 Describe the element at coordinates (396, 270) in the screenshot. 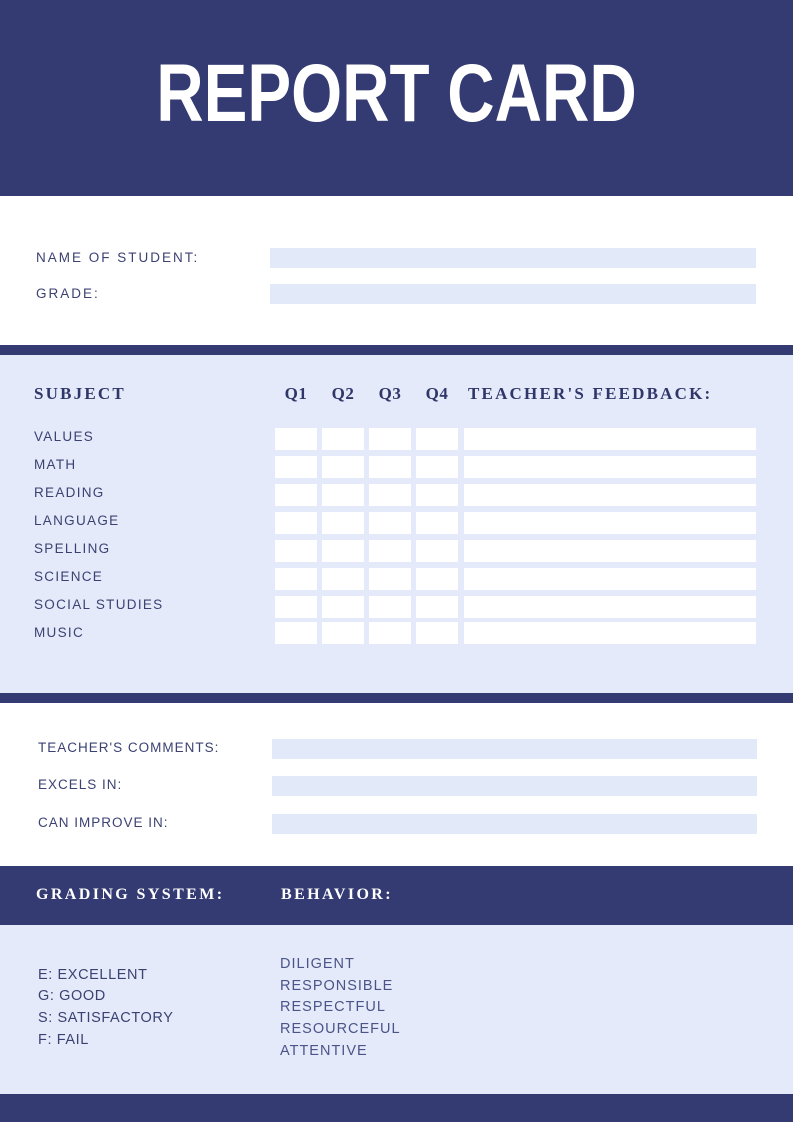

I see `student-info-section: NAME OF STUDENT: GRADE:` at that location.